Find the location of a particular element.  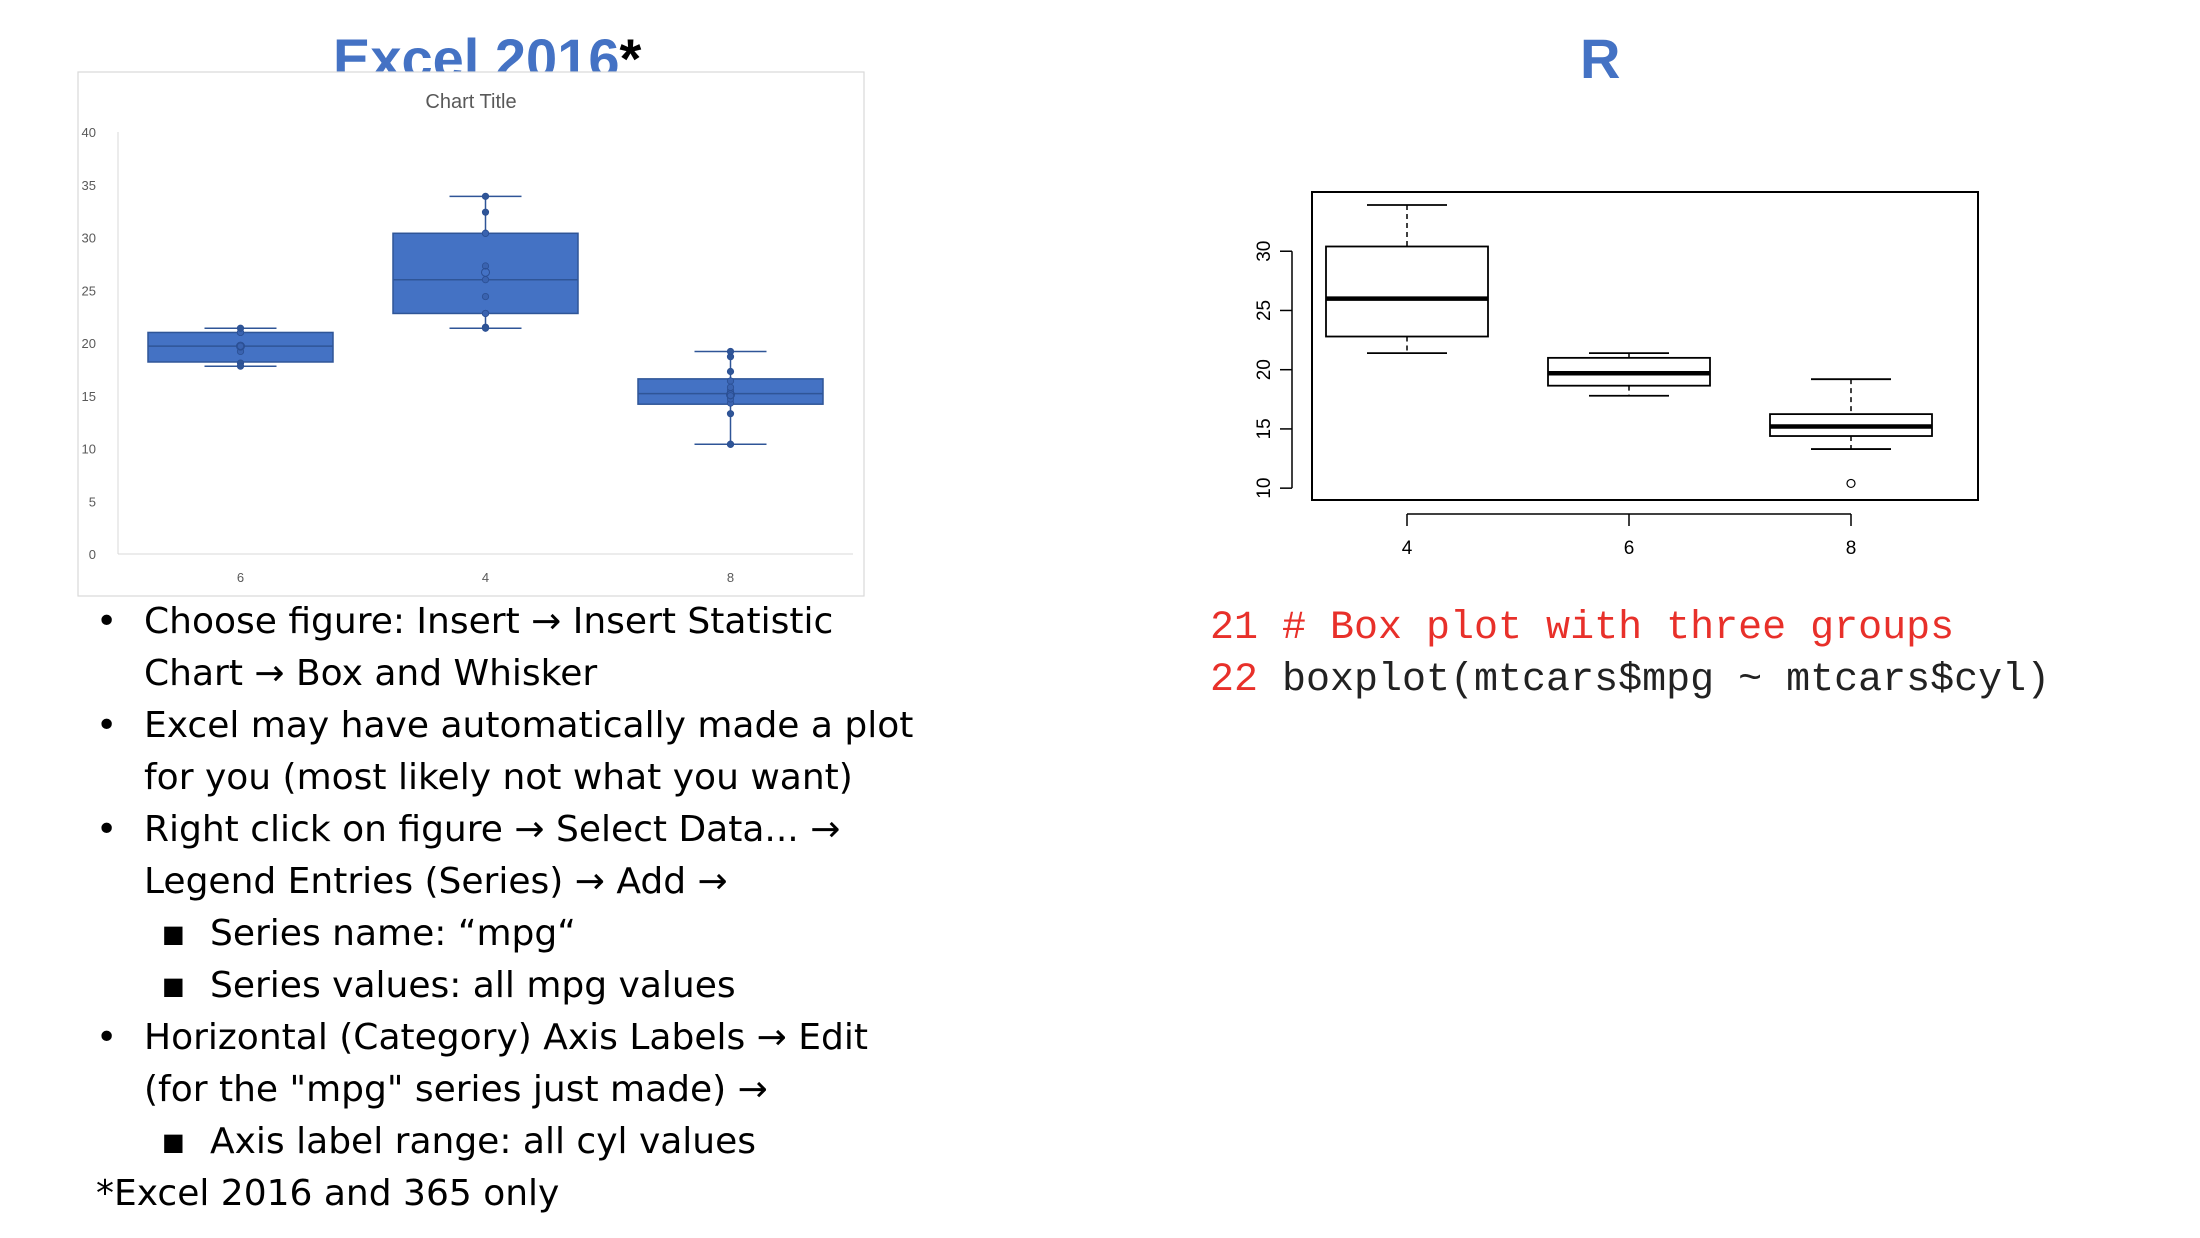

sub-bullet-item: ■ Series values: all mpg values is located at coordinates (522, 986).